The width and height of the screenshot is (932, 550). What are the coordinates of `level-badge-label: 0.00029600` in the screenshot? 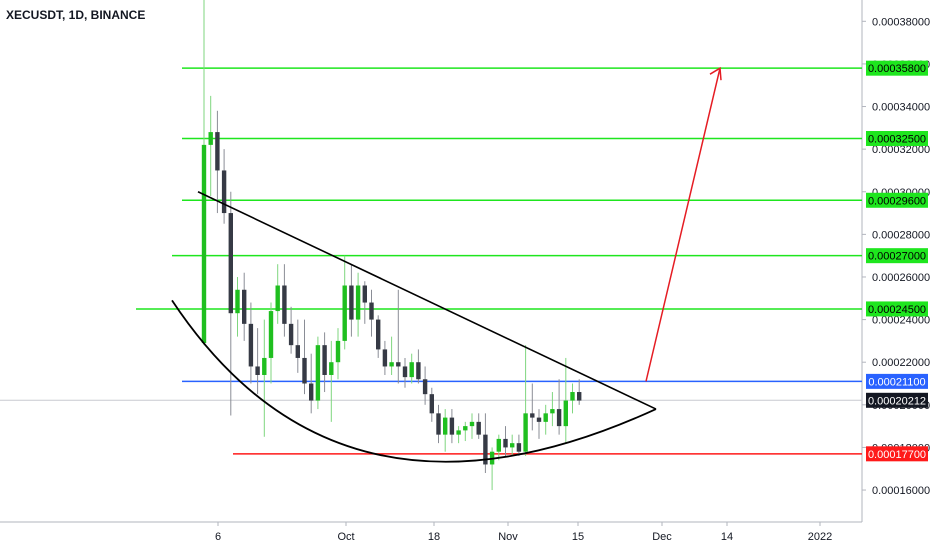 It's located at (897, 201).